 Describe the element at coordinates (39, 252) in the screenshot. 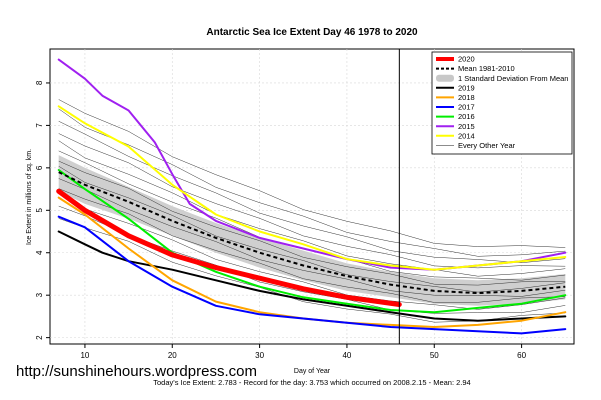

I see `y-tick-label: 4` at that location.